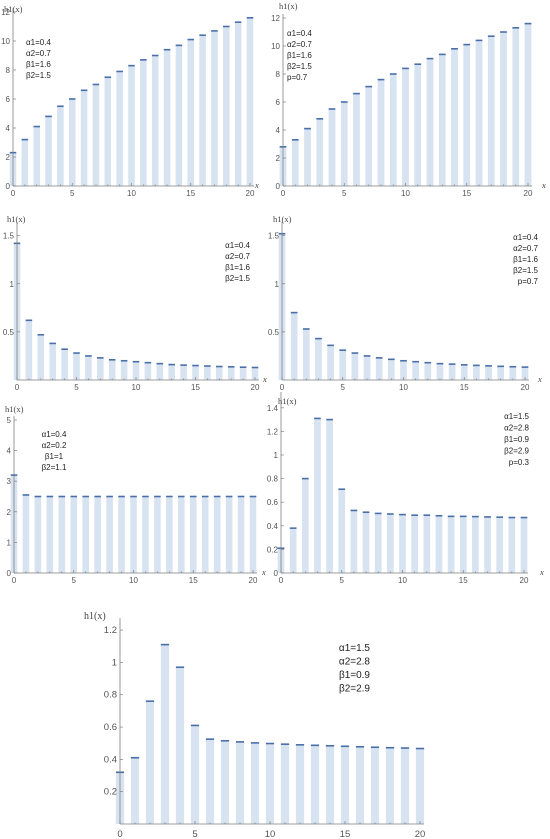 Image resolution: width=550 pixels, height=839 pixels. I want to click on parameter-annotation: α2=0.7, so click(525, 248).